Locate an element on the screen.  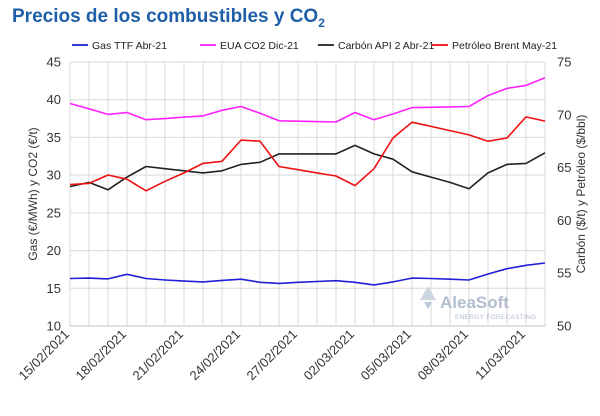
x-tick-label: 18/02/2021 is located at coordinates (100, 355).